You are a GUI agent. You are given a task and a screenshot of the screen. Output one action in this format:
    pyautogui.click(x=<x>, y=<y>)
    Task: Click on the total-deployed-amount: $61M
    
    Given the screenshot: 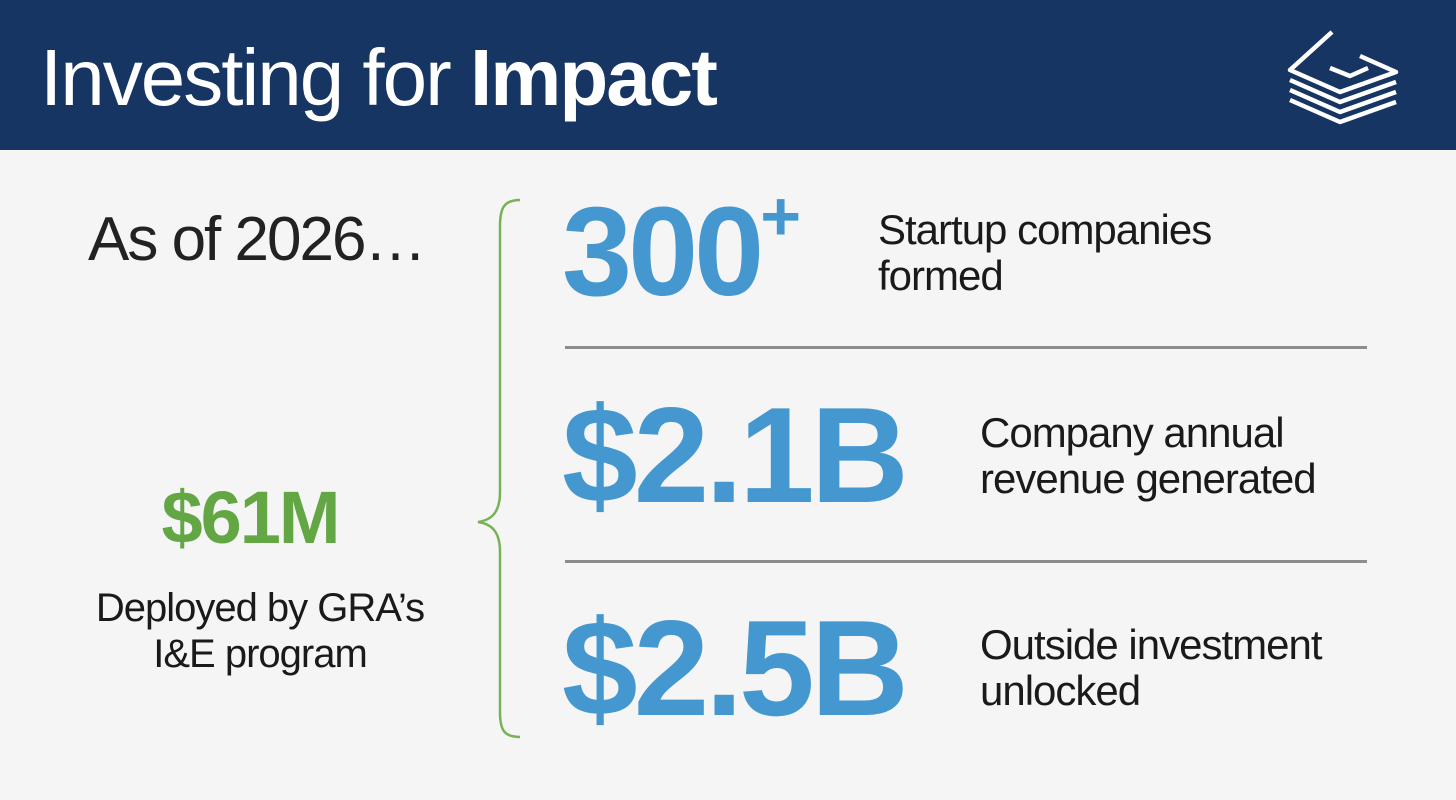 What is the action you would take?
    pyautogui.click(x=250, y=517)
    